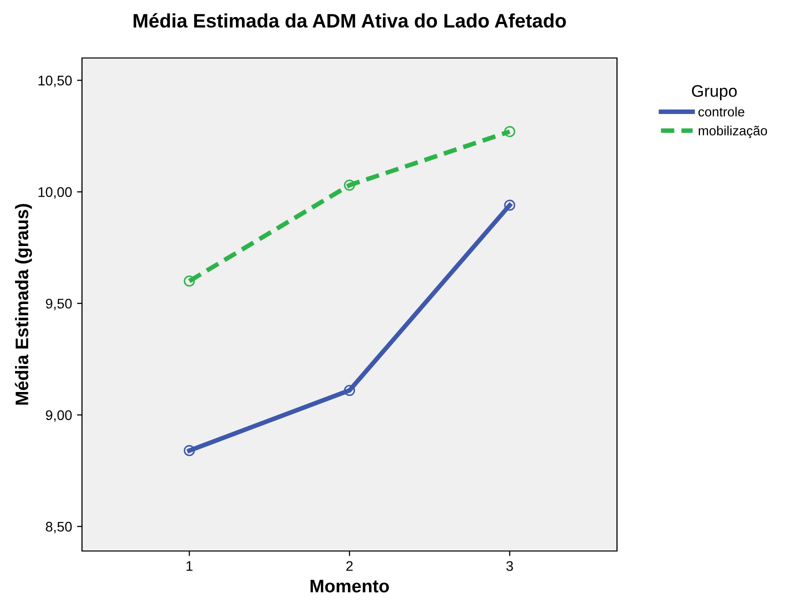 This screenshot has height=604, width=789. Describe the element at coordinates (349, 586) in the screenshot. I see `x-axis-title: Momento` at that location.